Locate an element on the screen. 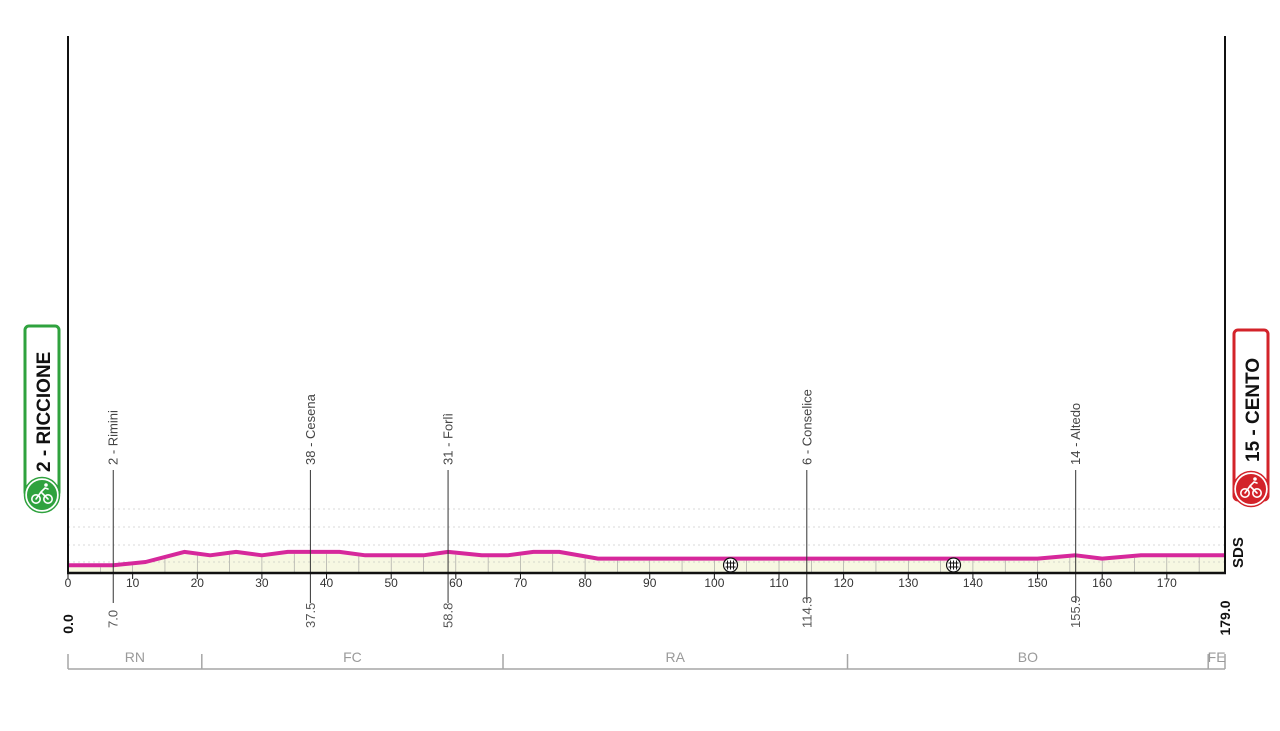 Image resolution: width=1280 pixels, height=731 pixels. waypoint-label: 6 - Conselice is located at coordinates (806, 427).